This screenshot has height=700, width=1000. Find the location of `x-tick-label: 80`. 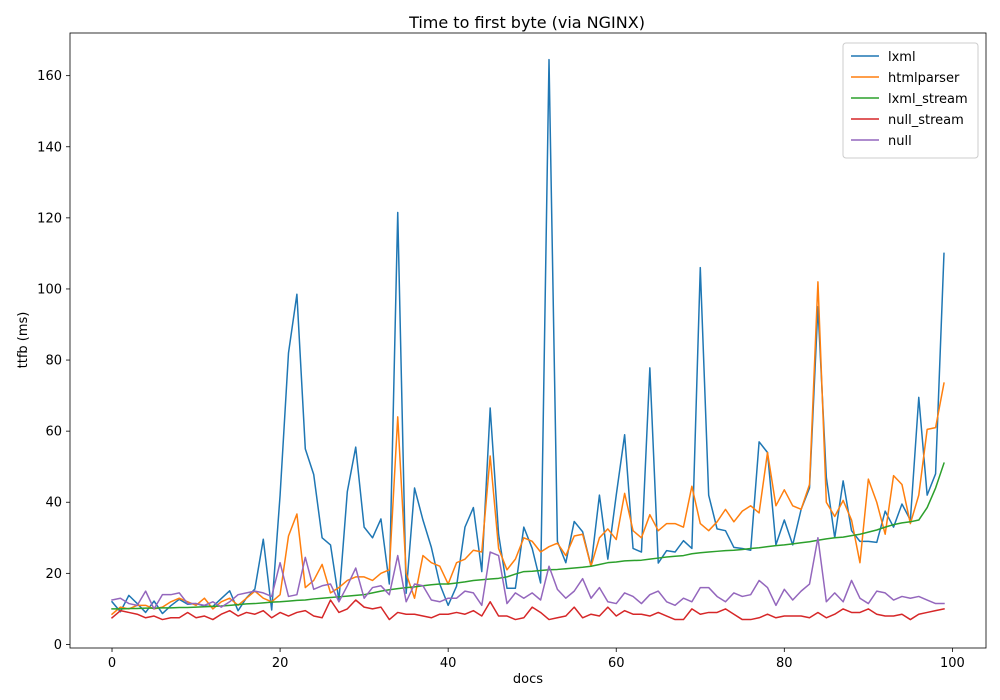

x-tick-label: 80 is located at coordinates (784, 663).